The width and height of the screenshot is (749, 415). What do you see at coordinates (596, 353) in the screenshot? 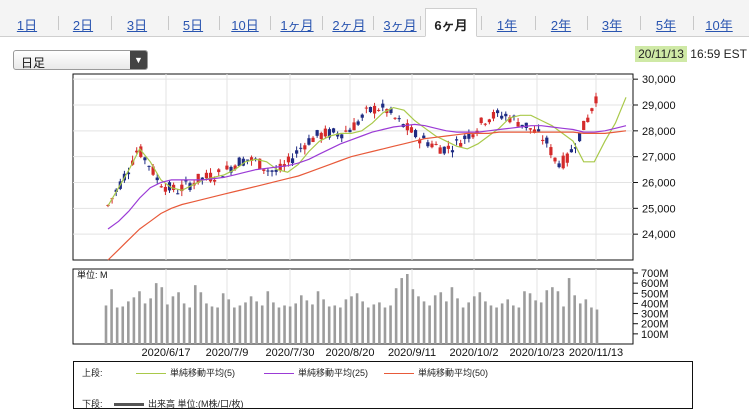
I see `date-tick-label: 2020/11/13` at bounding box center [596, 353].